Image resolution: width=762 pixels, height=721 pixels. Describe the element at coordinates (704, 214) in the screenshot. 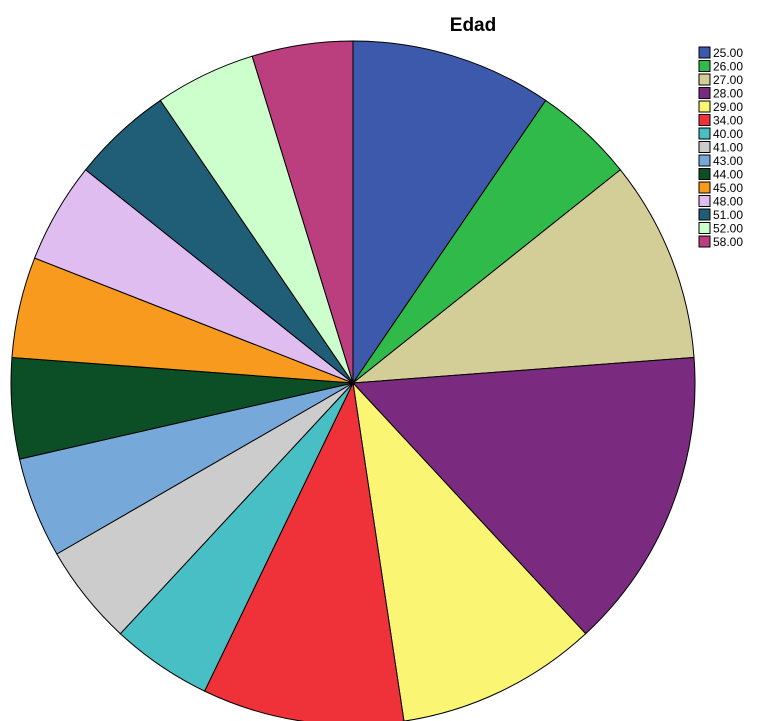

I see `legend-swatch-51.00` at that location.